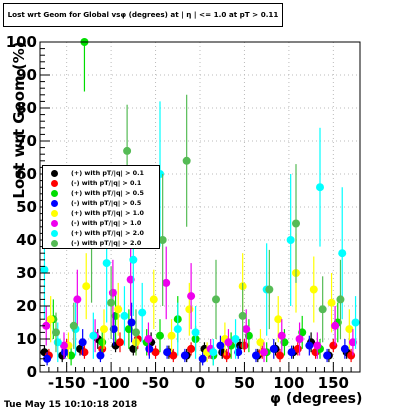  Describe the element at coordinates (21, 42) in the screenshot. I see `y-tick-label: 100` at that location.